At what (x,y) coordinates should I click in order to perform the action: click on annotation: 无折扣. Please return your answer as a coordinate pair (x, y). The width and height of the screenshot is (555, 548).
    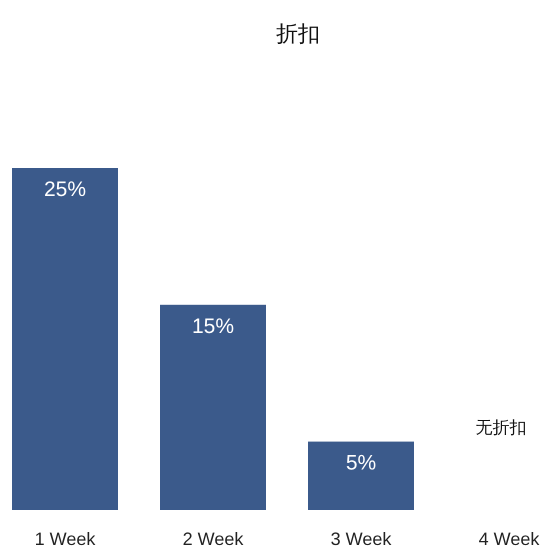
    Looking at the image, I should click on (501, 427).